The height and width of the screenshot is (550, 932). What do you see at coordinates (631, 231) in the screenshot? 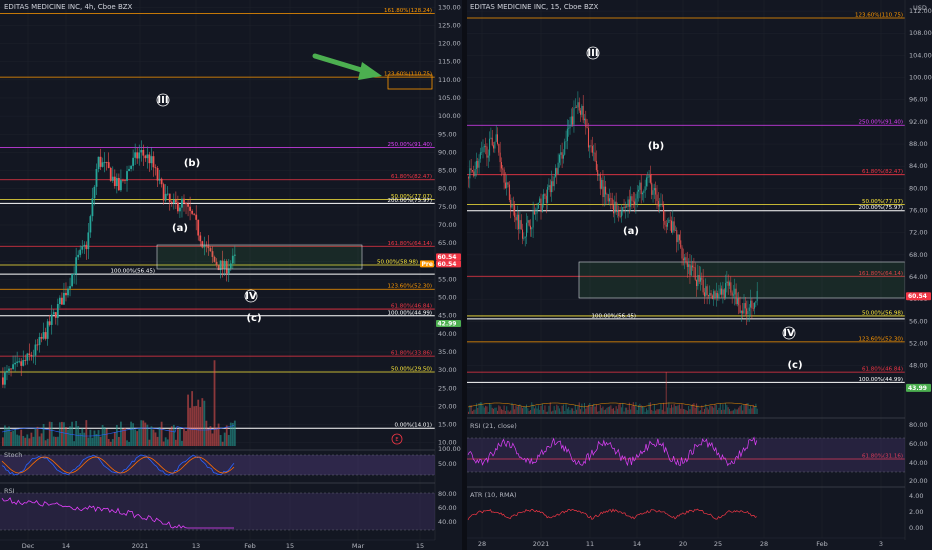
I see `wave-label-a-right: (a)` at bounding box center [631, 231].